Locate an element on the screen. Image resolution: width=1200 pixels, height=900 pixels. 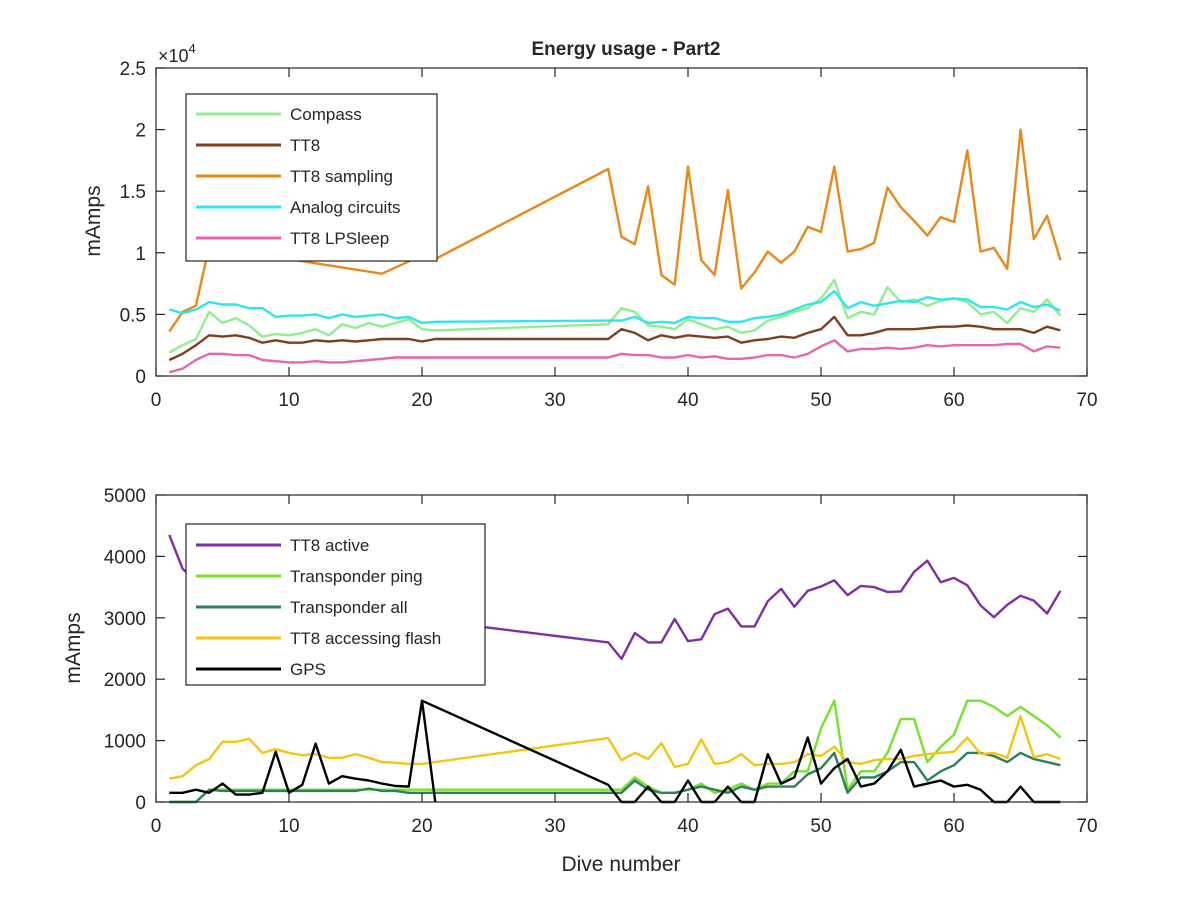
series-line-top-tt8 is located at coordinates (614, 338).